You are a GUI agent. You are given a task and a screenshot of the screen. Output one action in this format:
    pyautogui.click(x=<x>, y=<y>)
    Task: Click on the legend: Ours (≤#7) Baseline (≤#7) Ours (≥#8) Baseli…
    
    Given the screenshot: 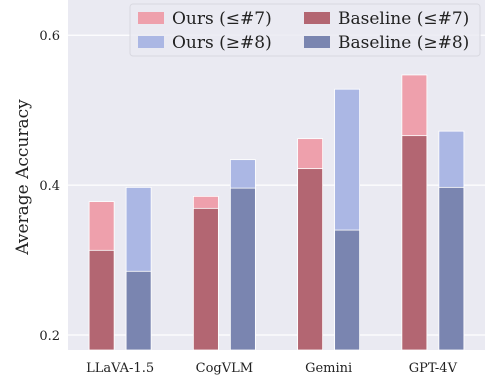 What is the action you would take?
    pyautogui.click(x=305, y=30)
    